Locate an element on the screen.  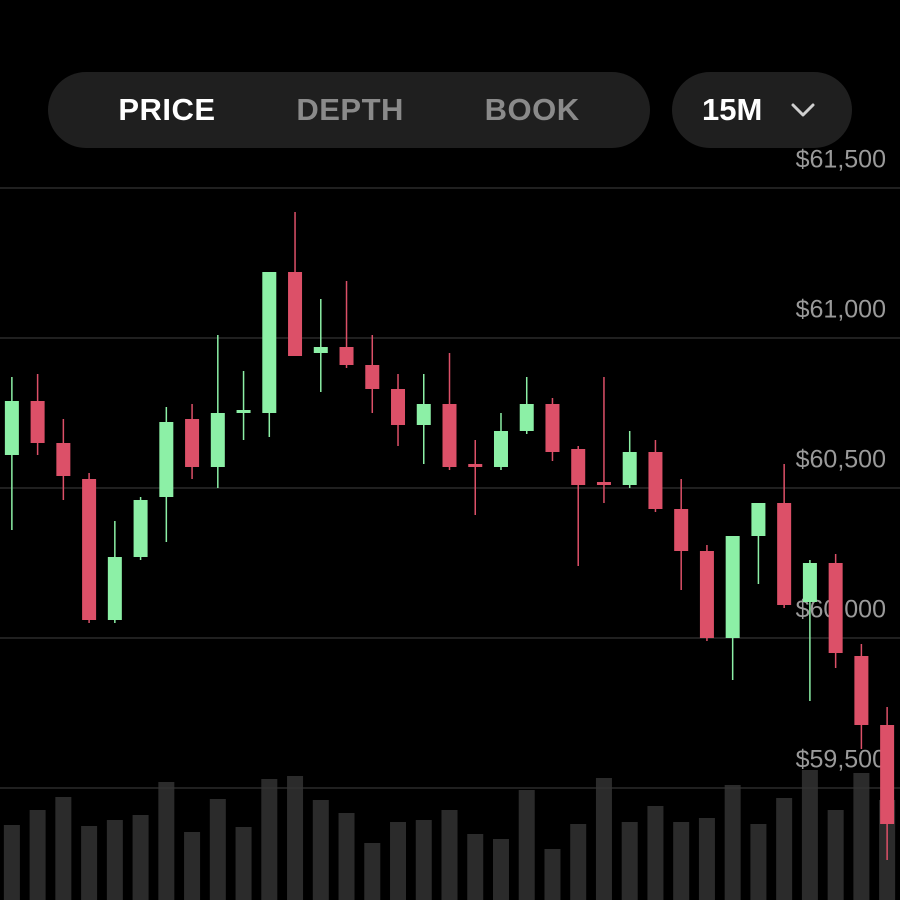
chevron-icon is located at coordinates (803, 110).